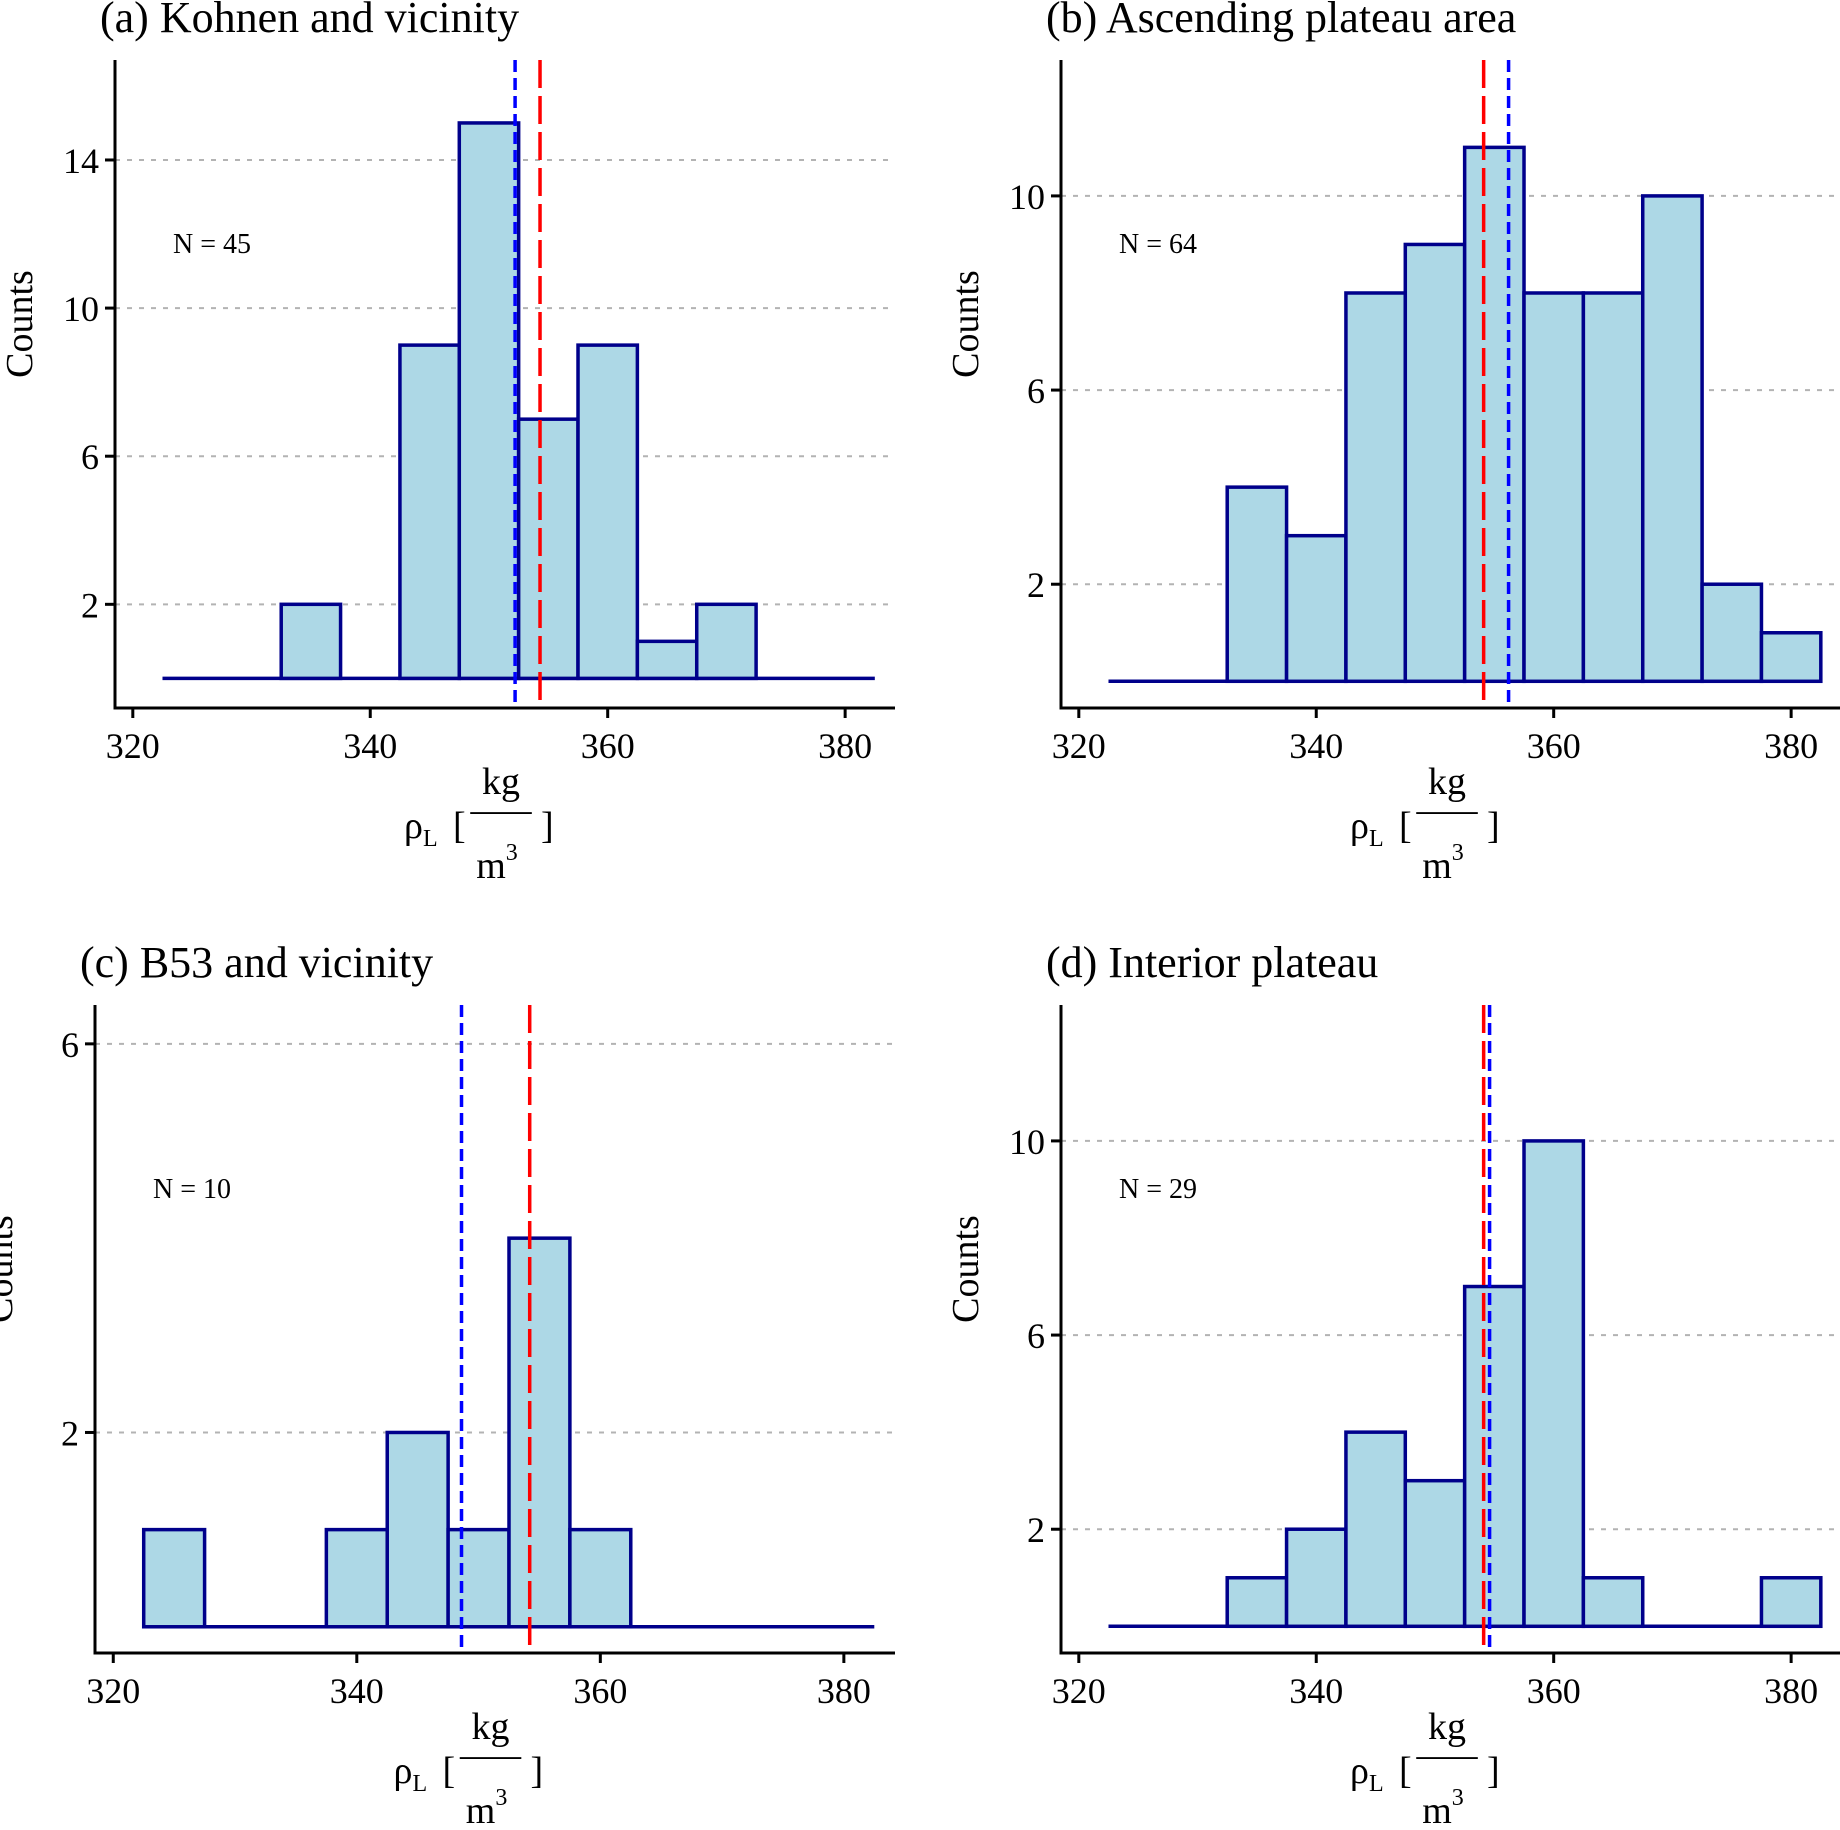  Describe the element at coordinates (1281, 21) in the screenshot. I see `panel-title: (b) Ascending plateau area` at that location.